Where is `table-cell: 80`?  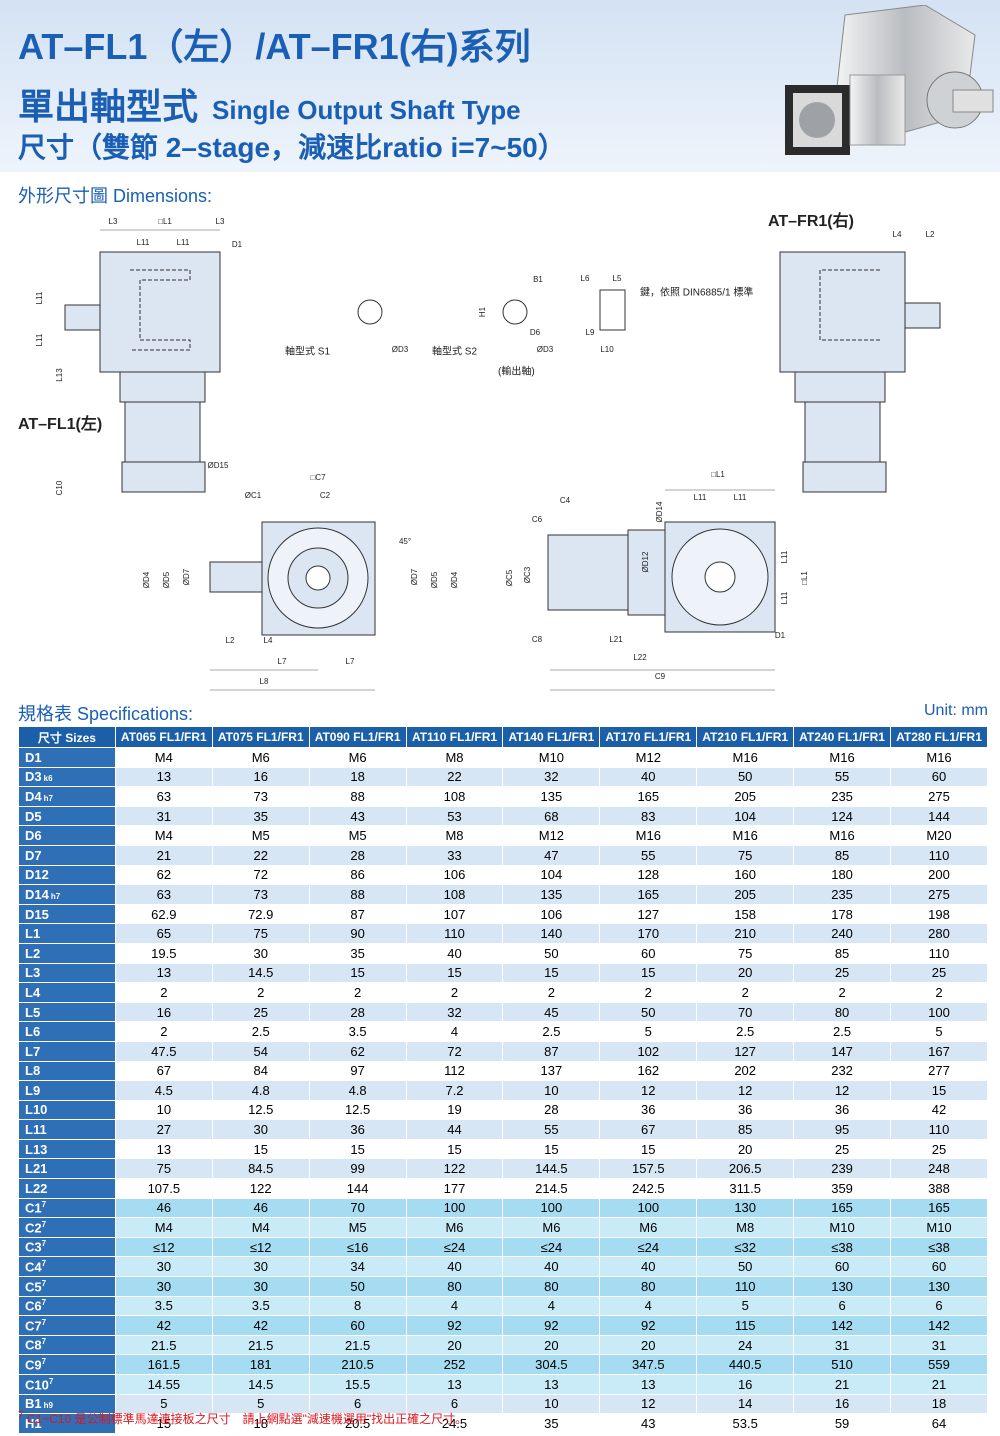
table-cell: 80 is located at coordinates (551, 1286).